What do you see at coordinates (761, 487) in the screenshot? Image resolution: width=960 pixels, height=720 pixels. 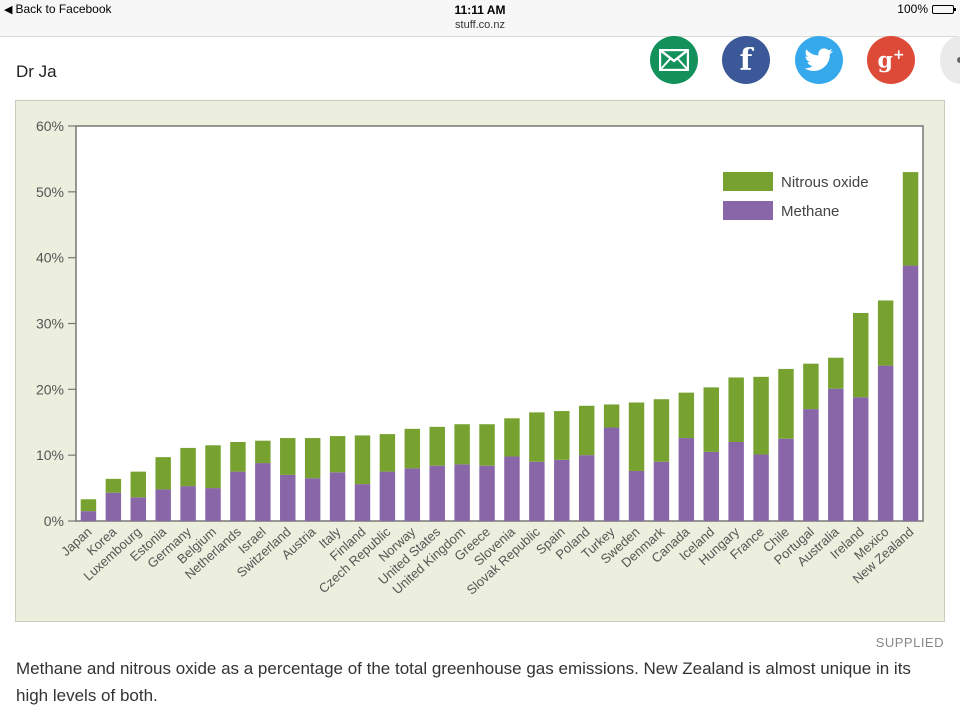 I see `bar-methane-france` at bounding box center [761, 487].